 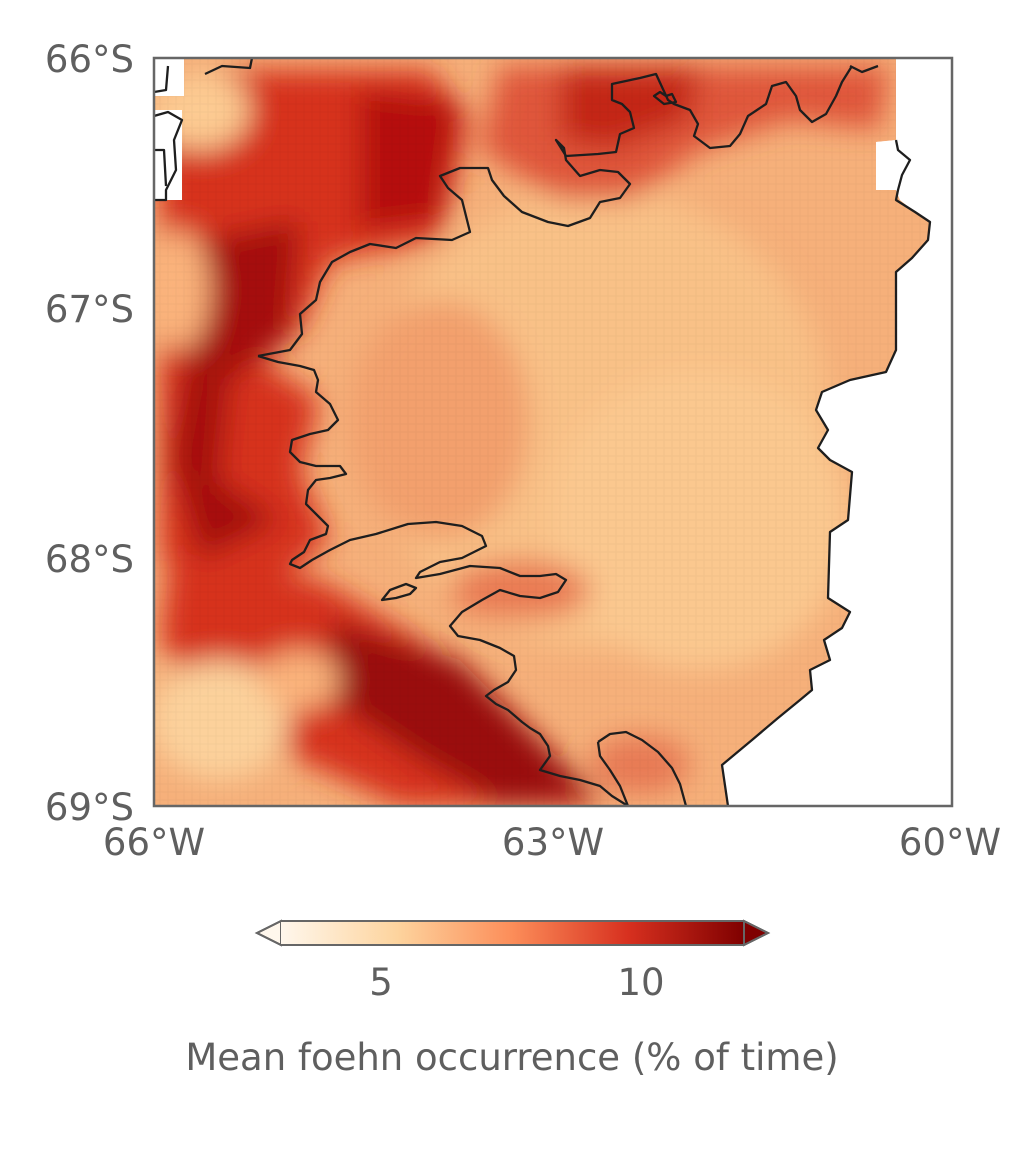 What do you see at coordinates (268, 933) in the screenshot?
I see `colorbar-extend-min` at bounding box center [268, 933].